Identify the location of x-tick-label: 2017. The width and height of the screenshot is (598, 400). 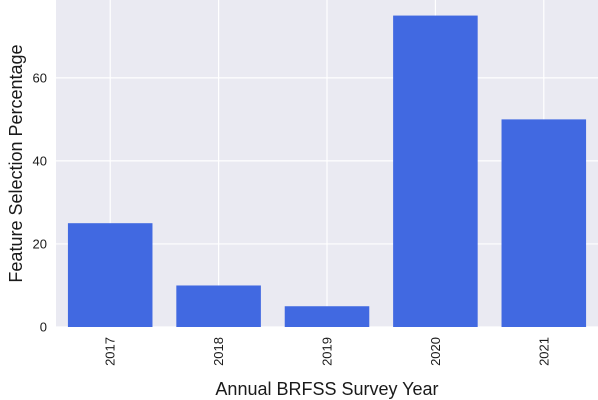
(110, 351).